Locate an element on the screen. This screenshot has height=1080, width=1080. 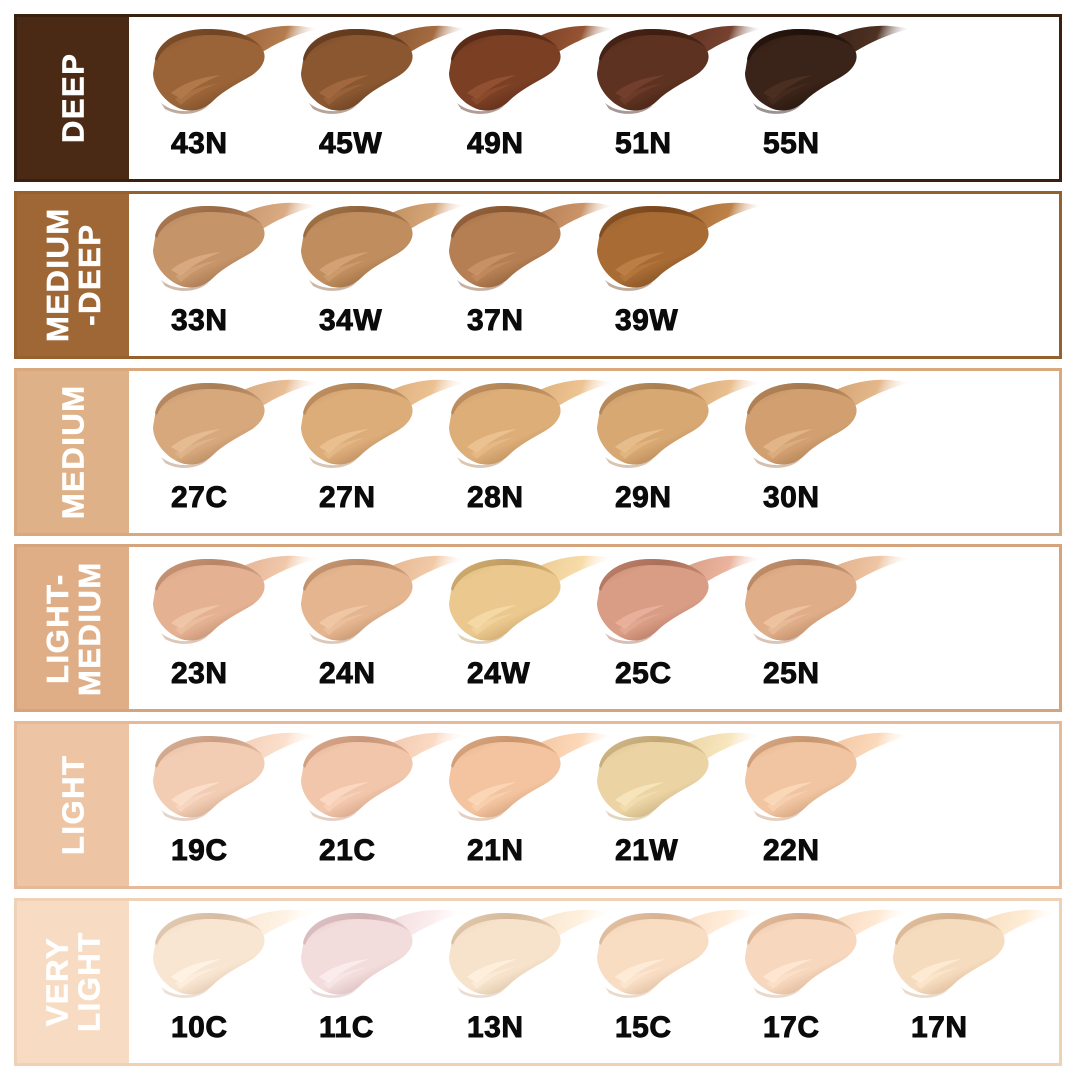
shade-swatch-27c: 27C is located at coordinates (231, 452).